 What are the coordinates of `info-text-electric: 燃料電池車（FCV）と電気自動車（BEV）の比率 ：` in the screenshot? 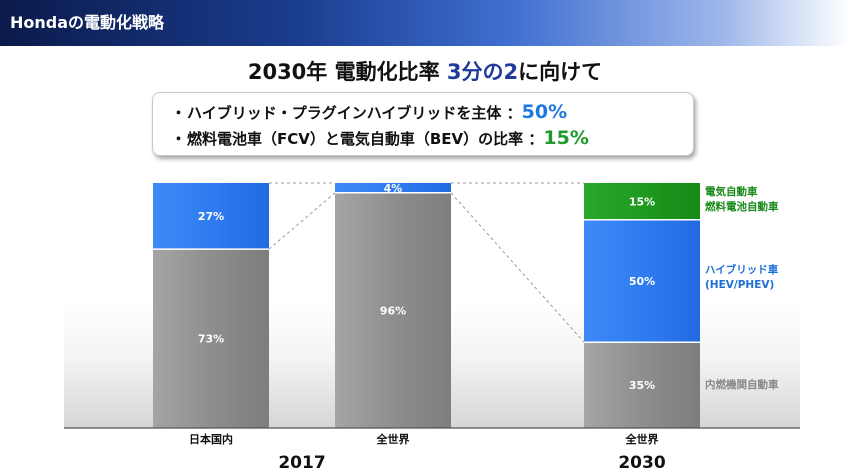 It's located at (365, 139).